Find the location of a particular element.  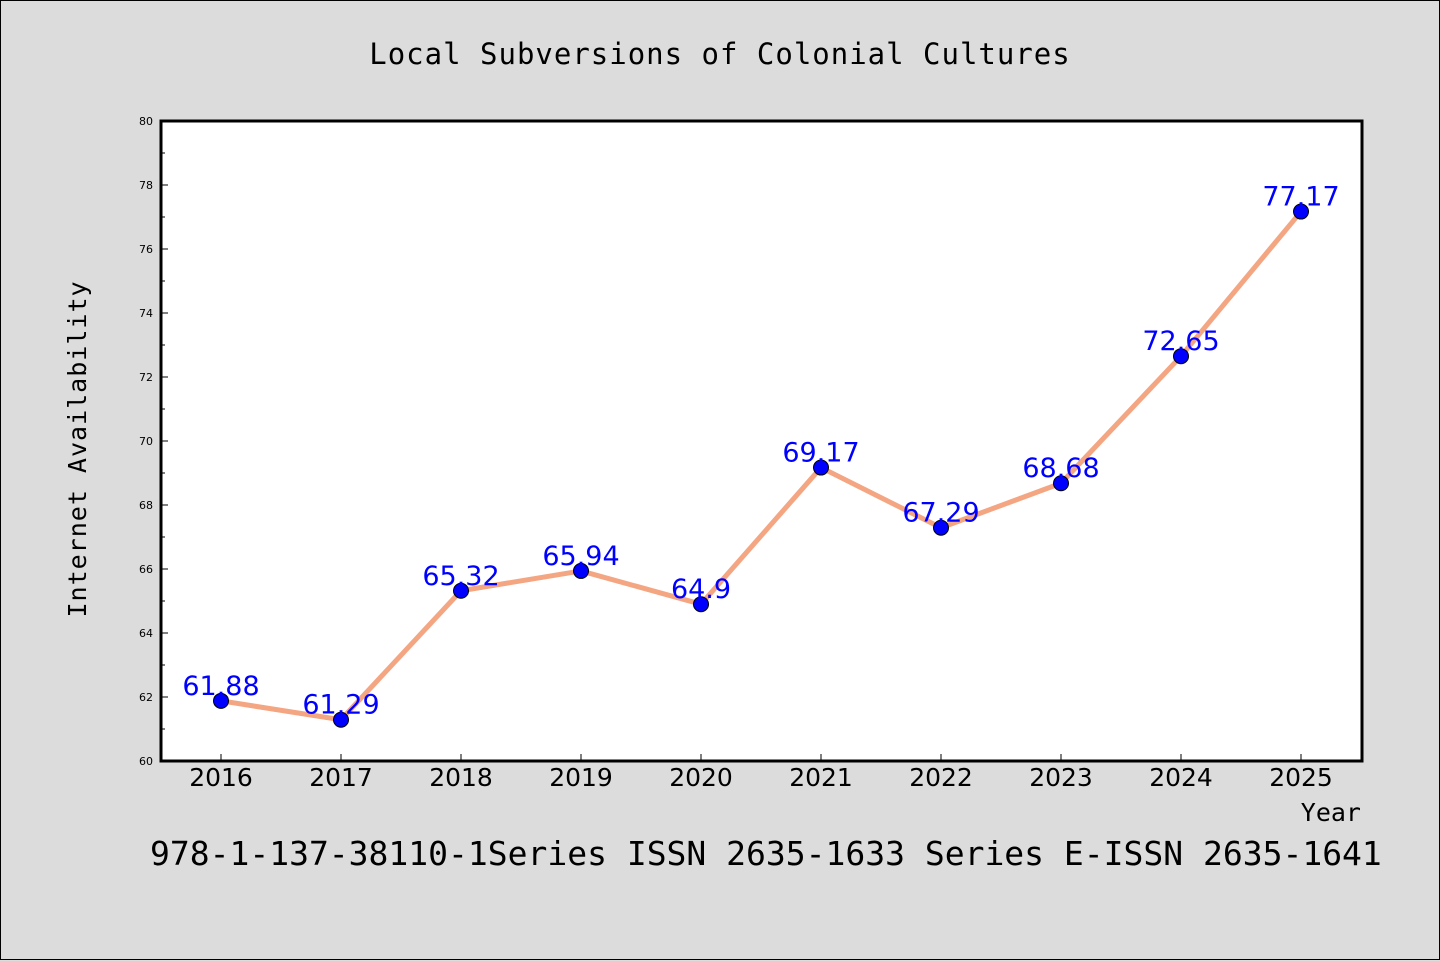

x-axis: 2016 2017 2018 2019 2020 2021 2022 2023 2024 2025 is located at coordinates (761, 773).